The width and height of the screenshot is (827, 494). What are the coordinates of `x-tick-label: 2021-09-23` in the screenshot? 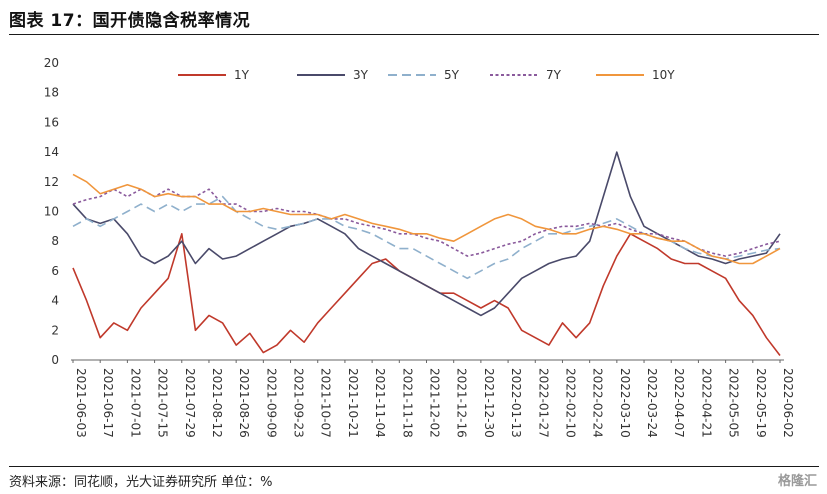 It's located at (299, 403).